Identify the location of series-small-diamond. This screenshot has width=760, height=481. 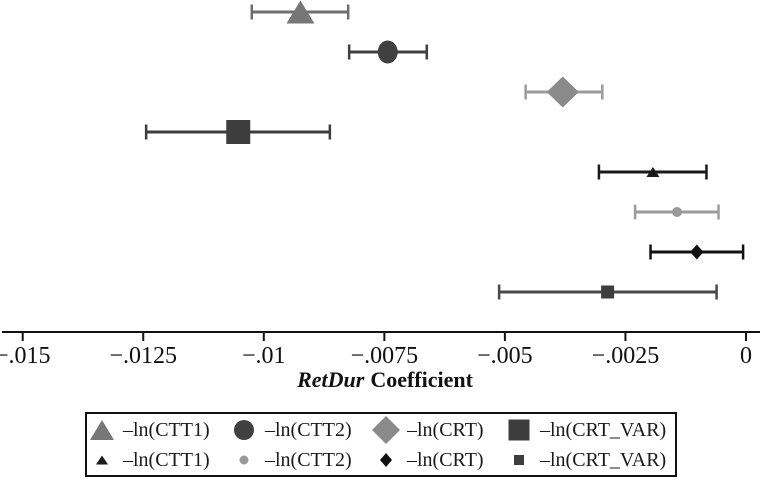
(697, 252).